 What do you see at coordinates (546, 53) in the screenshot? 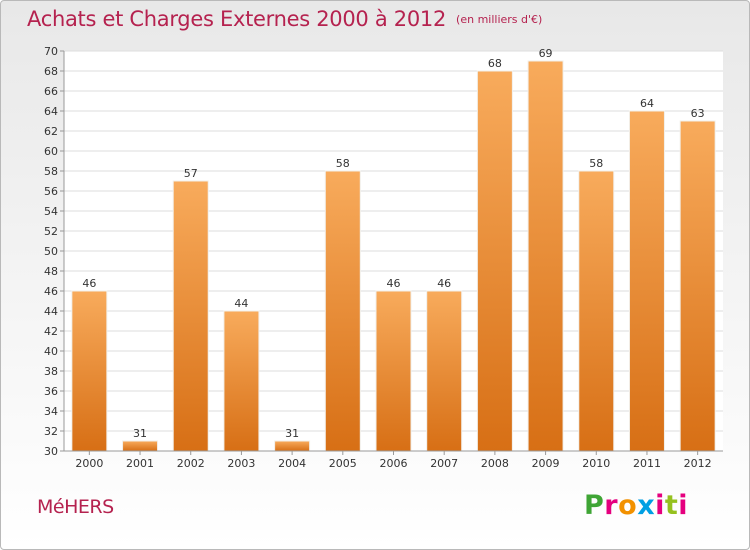
I see `data-label-2009: 69` at bounding box center [546, 53].